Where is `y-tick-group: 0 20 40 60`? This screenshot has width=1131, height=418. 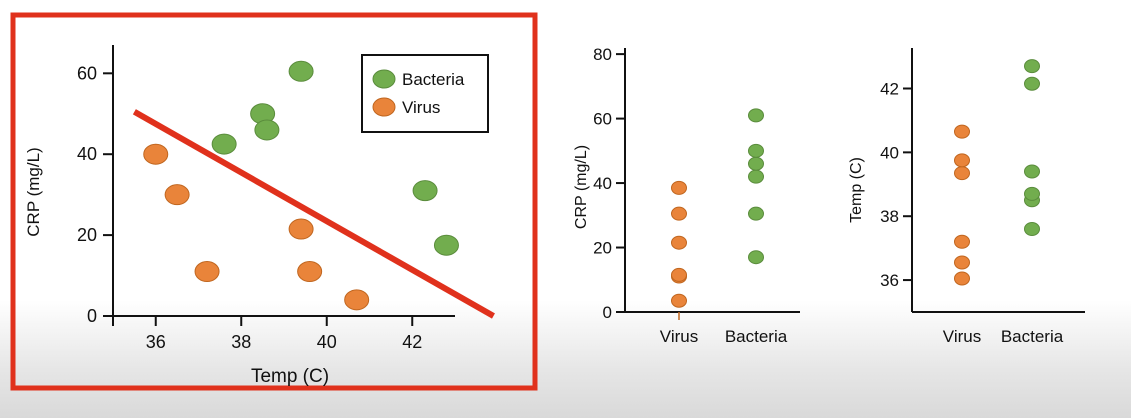 y-tick-group: 0 20 40 60 is located at coordinates (95, 194).